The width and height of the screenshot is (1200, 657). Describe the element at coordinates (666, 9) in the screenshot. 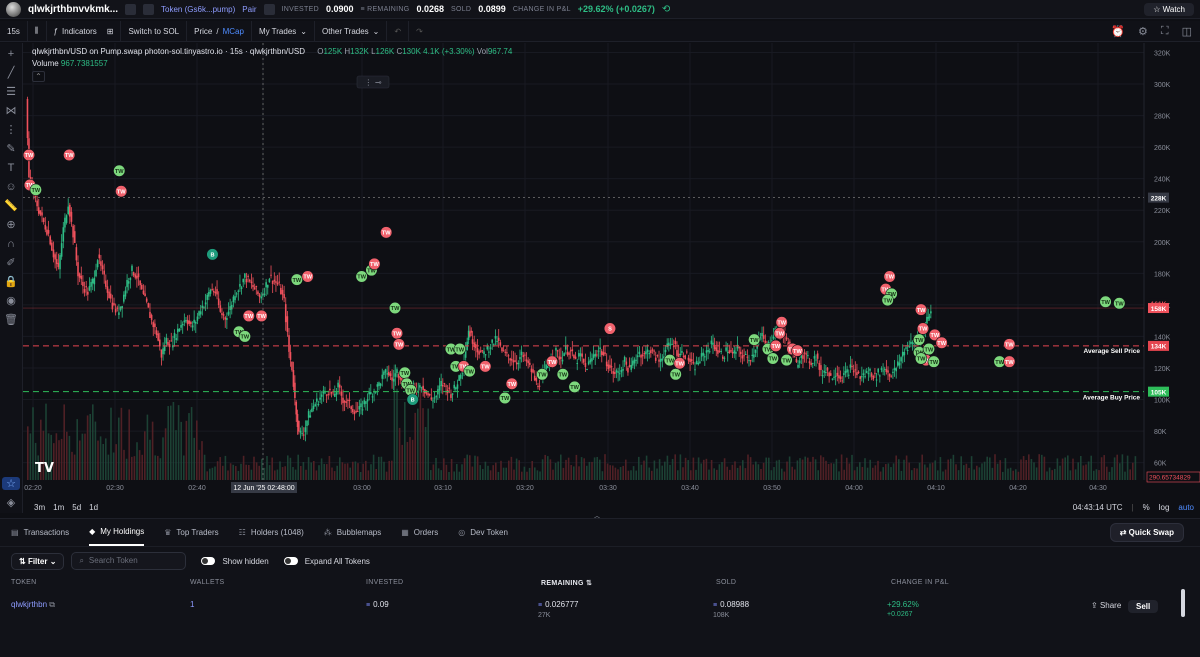

I see `pnl-share-icon: ⟲` at that location.